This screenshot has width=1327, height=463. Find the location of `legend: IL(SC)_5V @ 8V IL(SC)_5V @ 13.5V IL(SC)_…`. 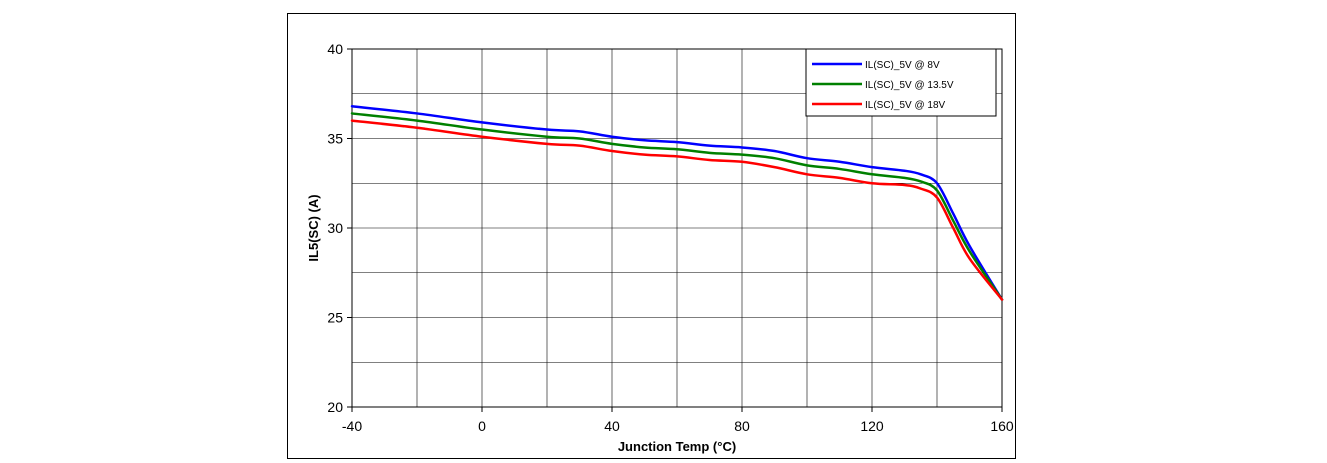

legend: IL(SC)_5V @ 8V IL(SC)_5V @ 13.5V IL(SC)_… is located at coordinates (901, 82).